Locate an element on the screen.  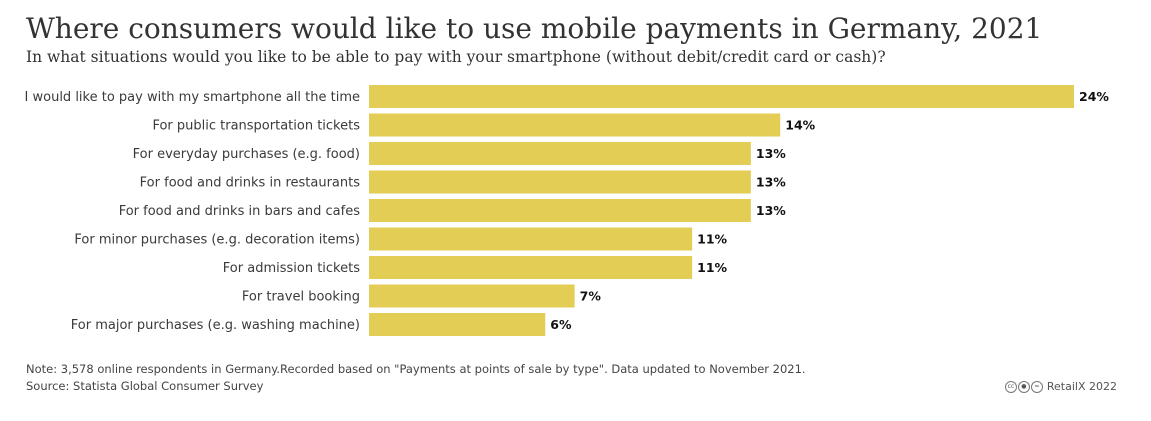
category-label: For food and drinks in bars and cafes is located at coordinates (240, 211).